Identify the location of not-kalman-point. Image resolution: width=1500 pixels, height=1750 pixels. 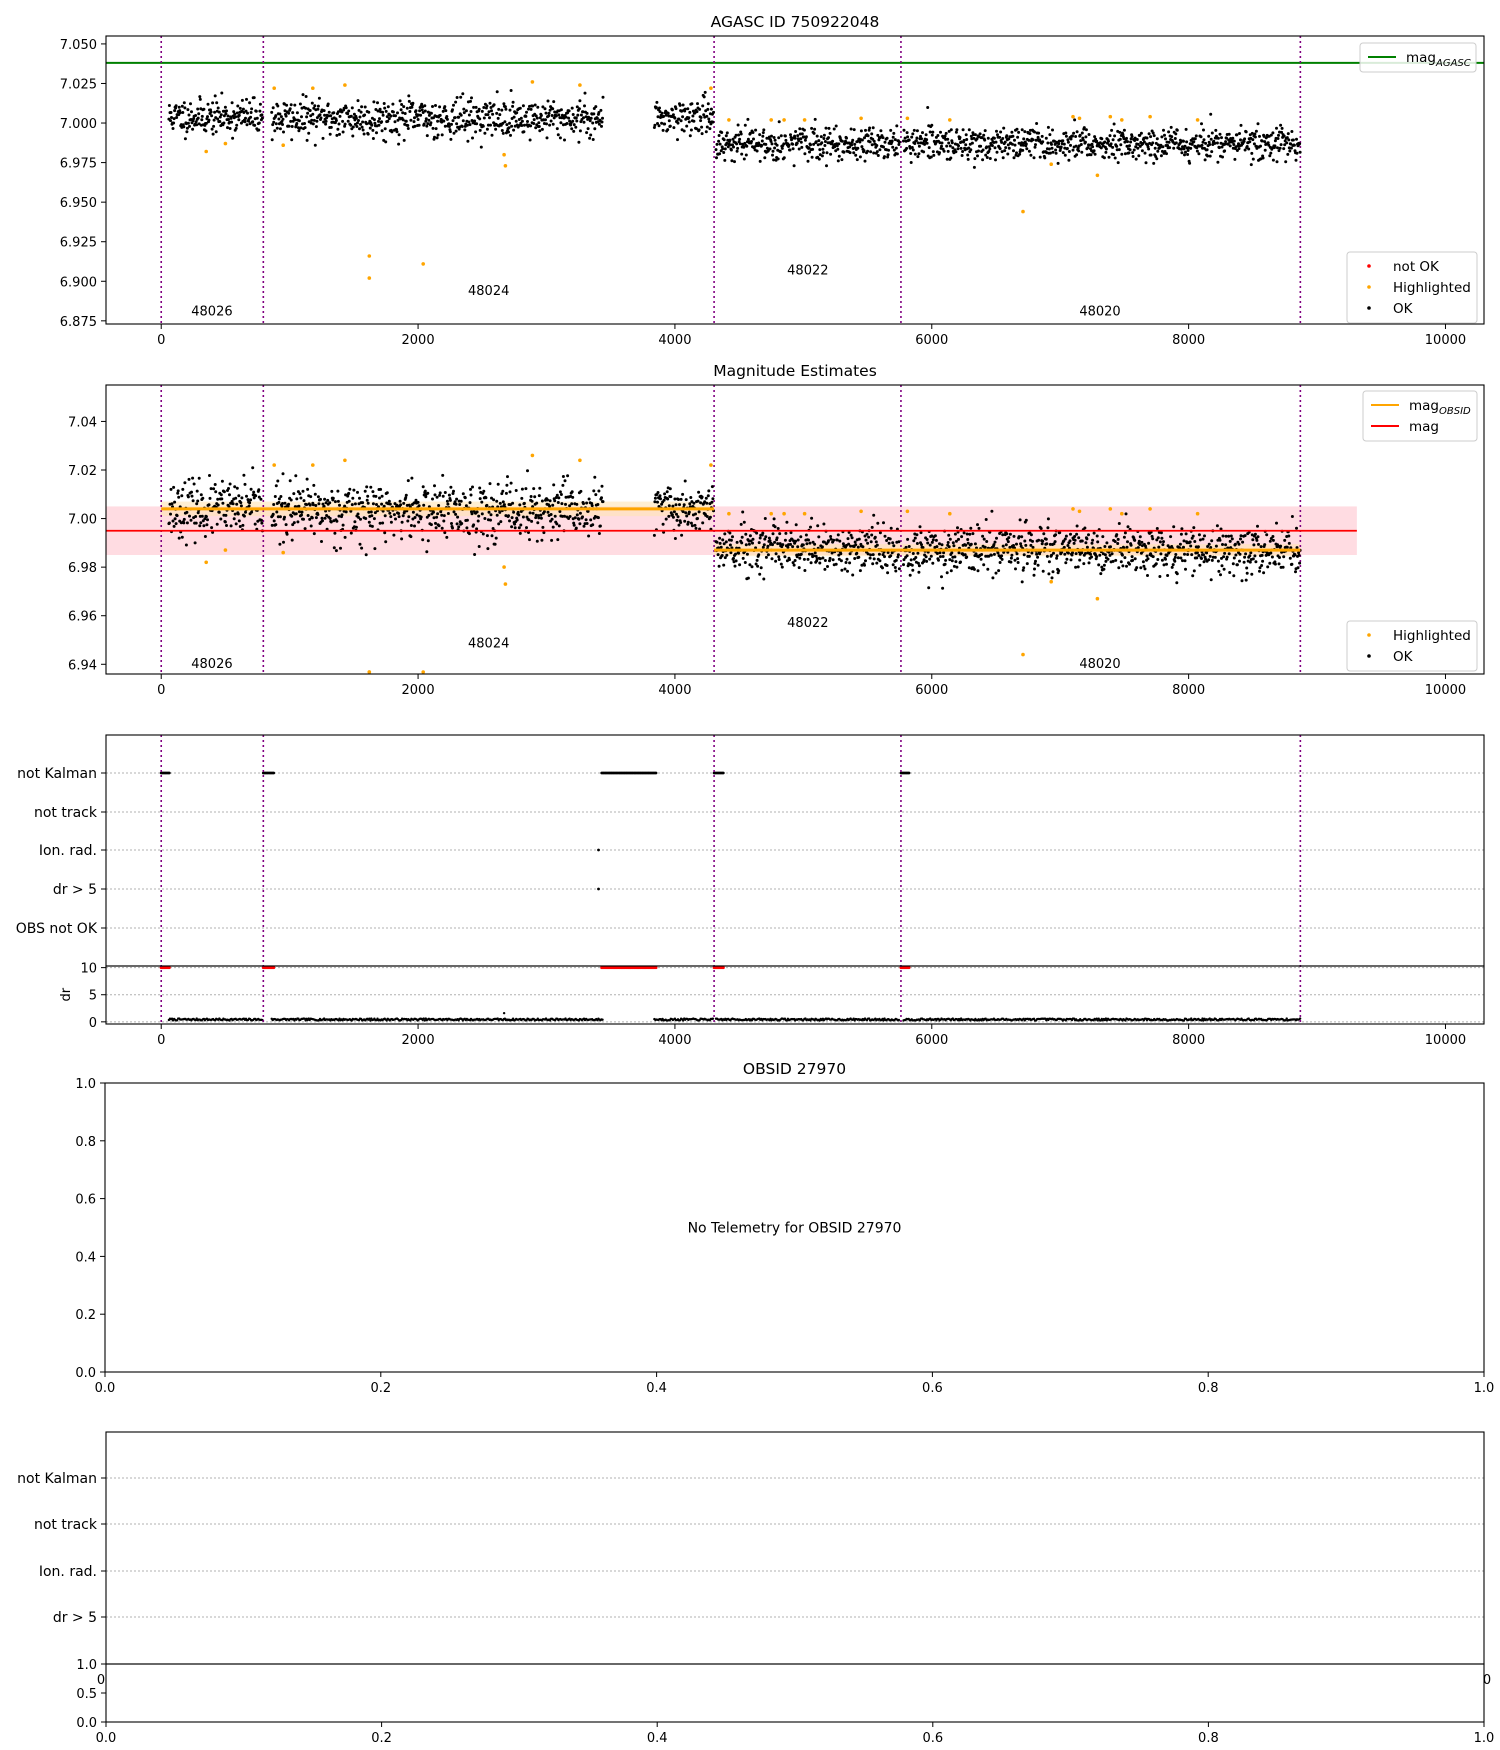
(723, 773).